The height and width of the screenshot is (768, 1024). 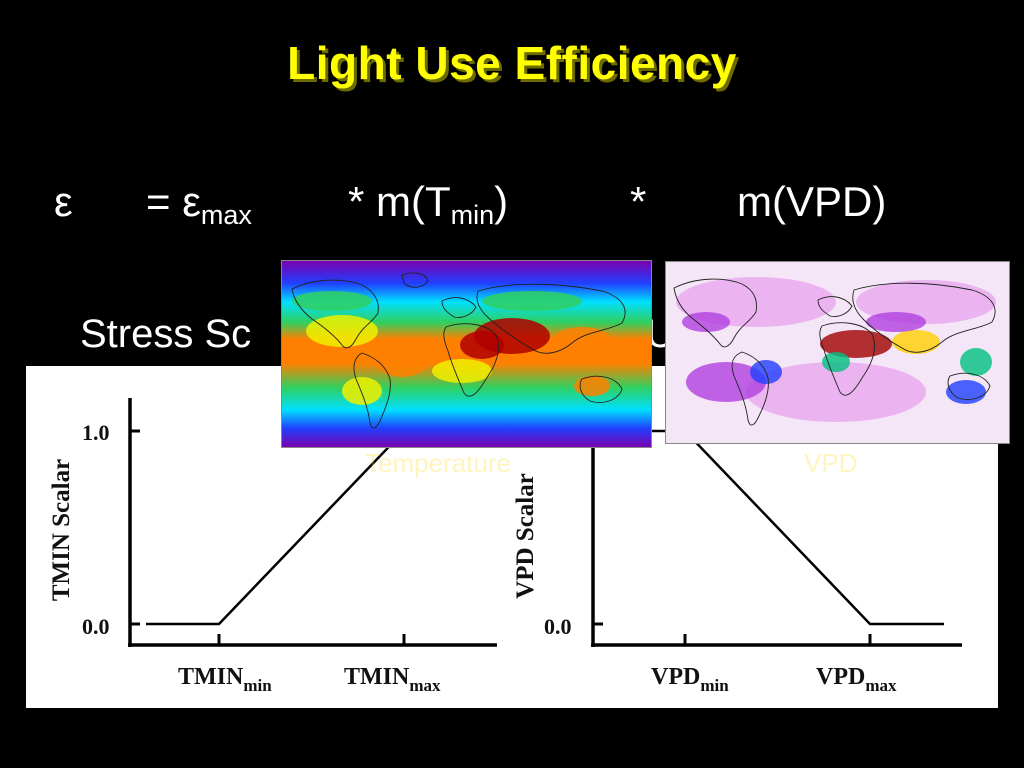 What do you see at coordinates (472, 215) in the screenshot?
I see `equation-min-sub: min` at bounding box center [472, 215].